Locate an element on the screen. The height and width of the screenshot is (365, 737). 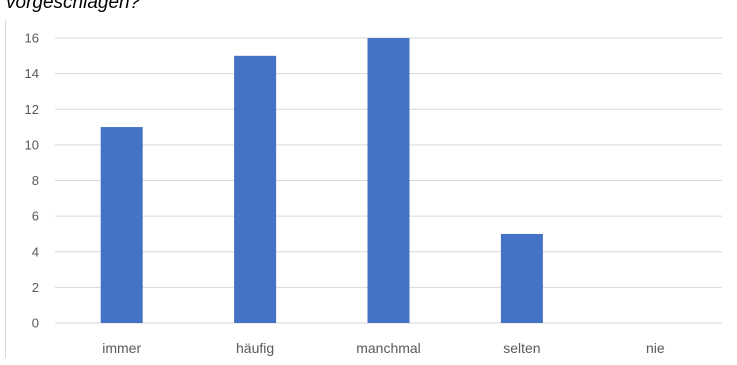
x-category-label: immer is located at coordinates (121, 348).